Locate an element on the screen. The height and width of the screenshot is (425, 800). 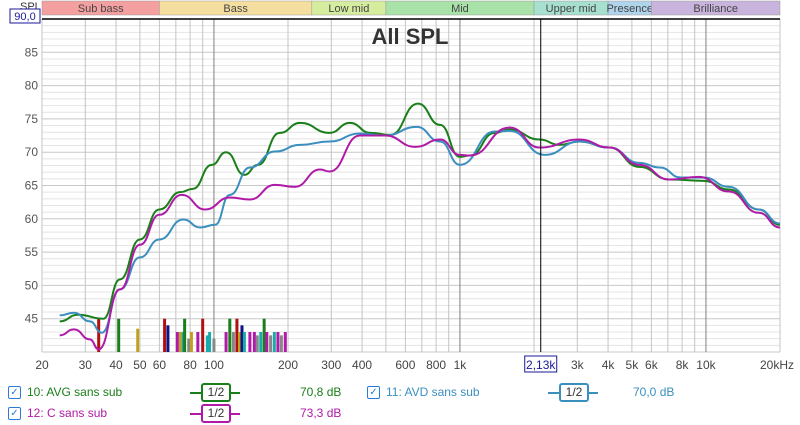
band-label: Brilliance is located at coordinates (715, 9).